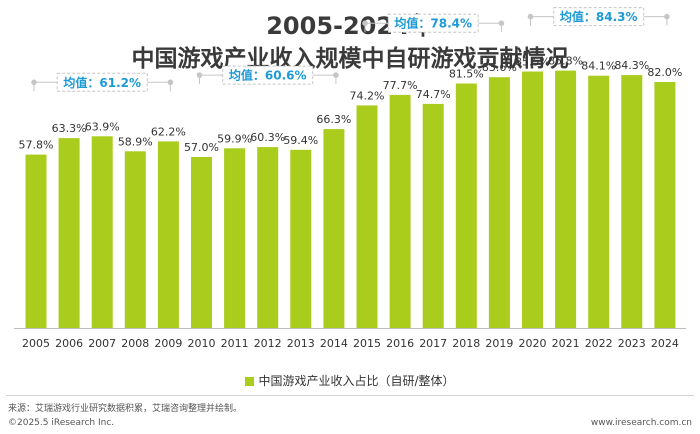  Describe the element at coordinates (664, 72) in the screenshot. I see `data-label: 82.0%` at that location.